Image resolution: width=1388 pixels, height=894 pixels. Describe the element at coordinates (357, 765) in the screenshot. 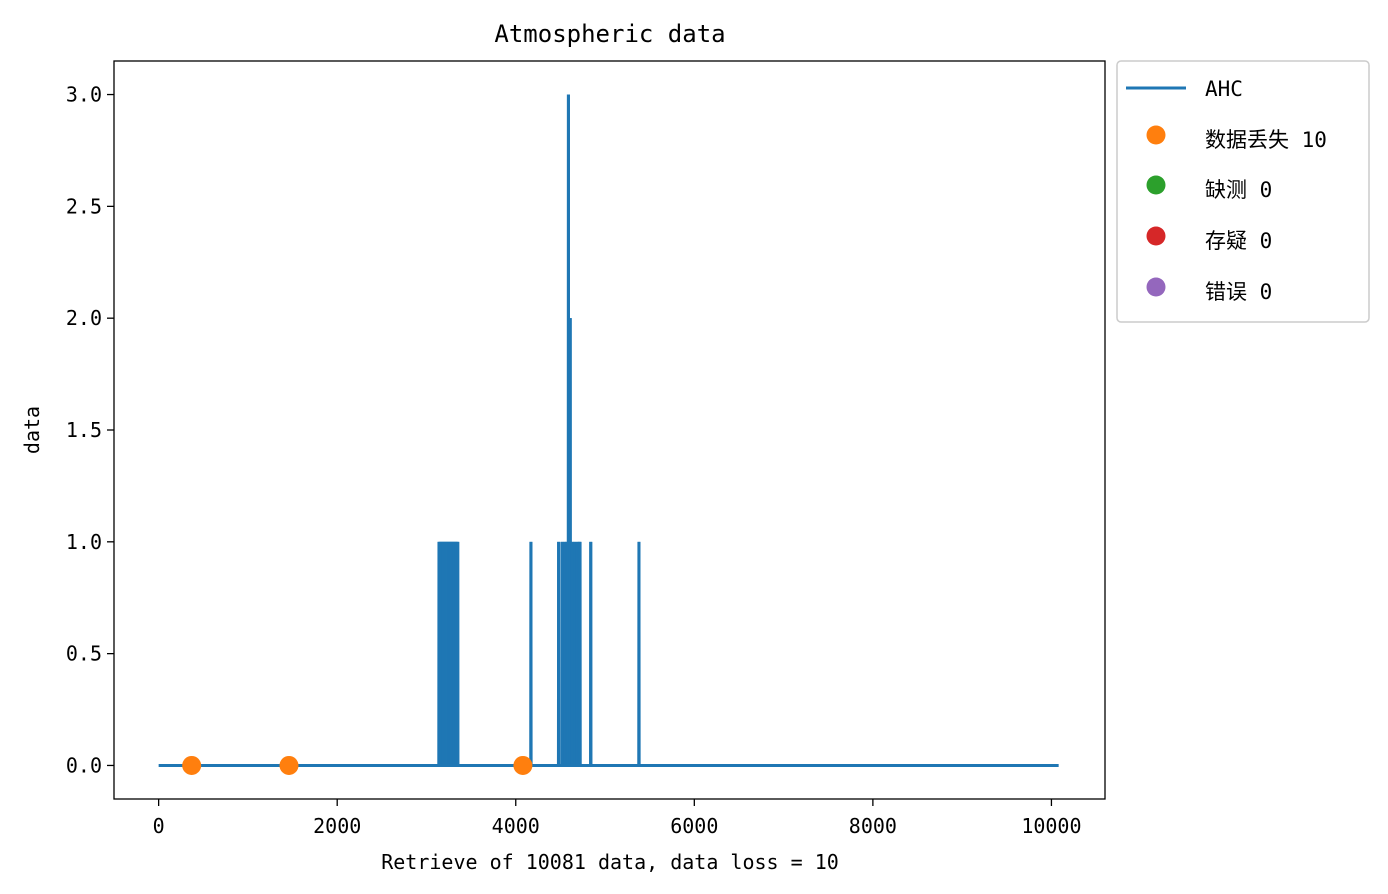

I see `marker-layer` at that location.